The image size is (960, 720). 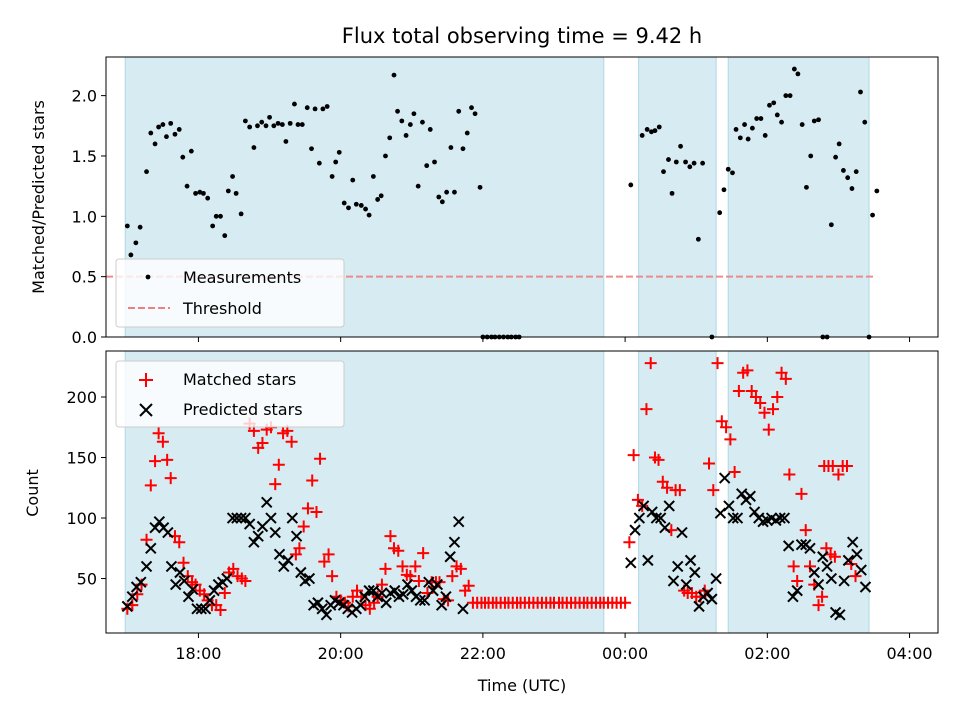 What do you see at coordinates (81, 518) in the screenshot?
I see `bottom-ytick-label: 100` at bounding box center [81, 518].